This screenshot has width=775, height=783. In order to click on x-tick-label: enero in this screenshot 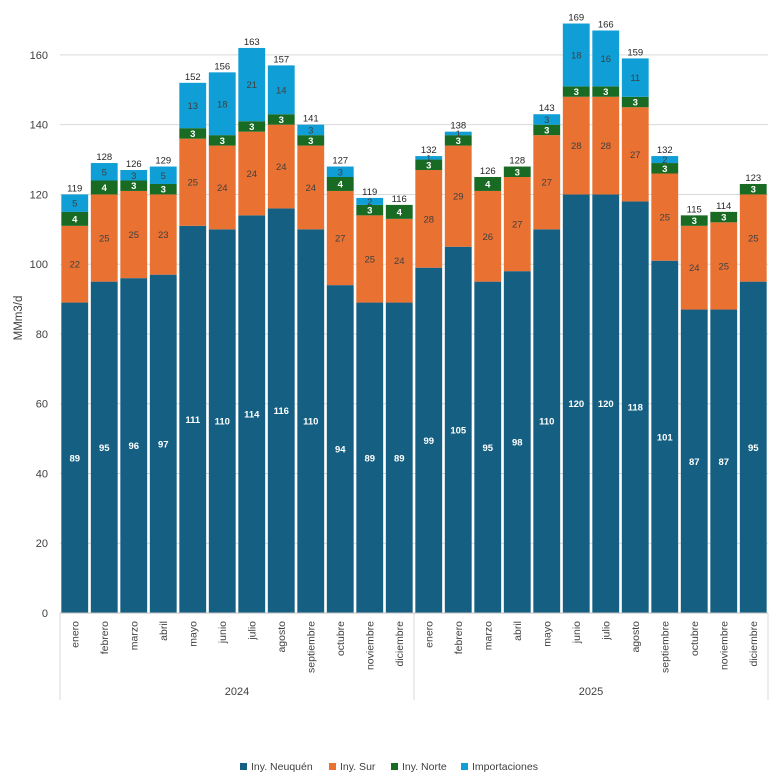, I will do `click(429, 634)`.